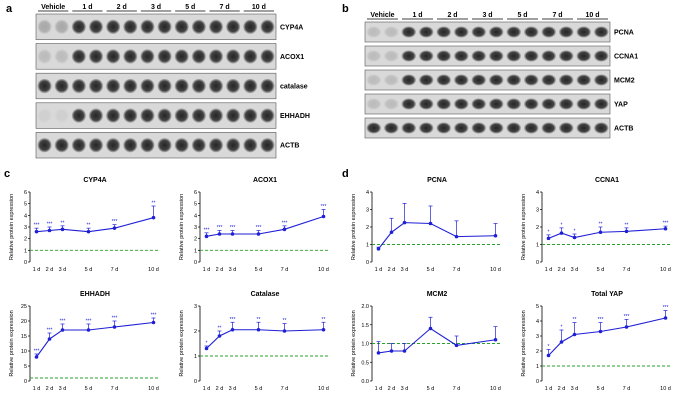 The image size is (682, 401). Describe the element at coordinates (365, 326) in the screenshot. I see `y-tick-label: 1.5` at that location.